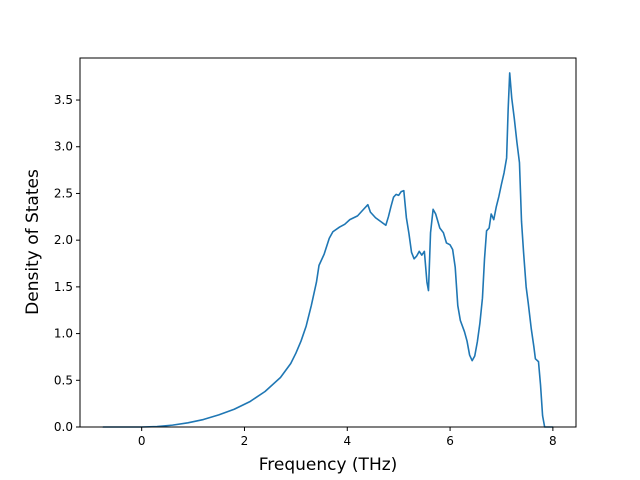 This screenshot has width=640, height=480. What do you see at coordinates (63, 287) in the screenshot?
I see `y-tick-label: 1.5` at bounding box center [63, 287].